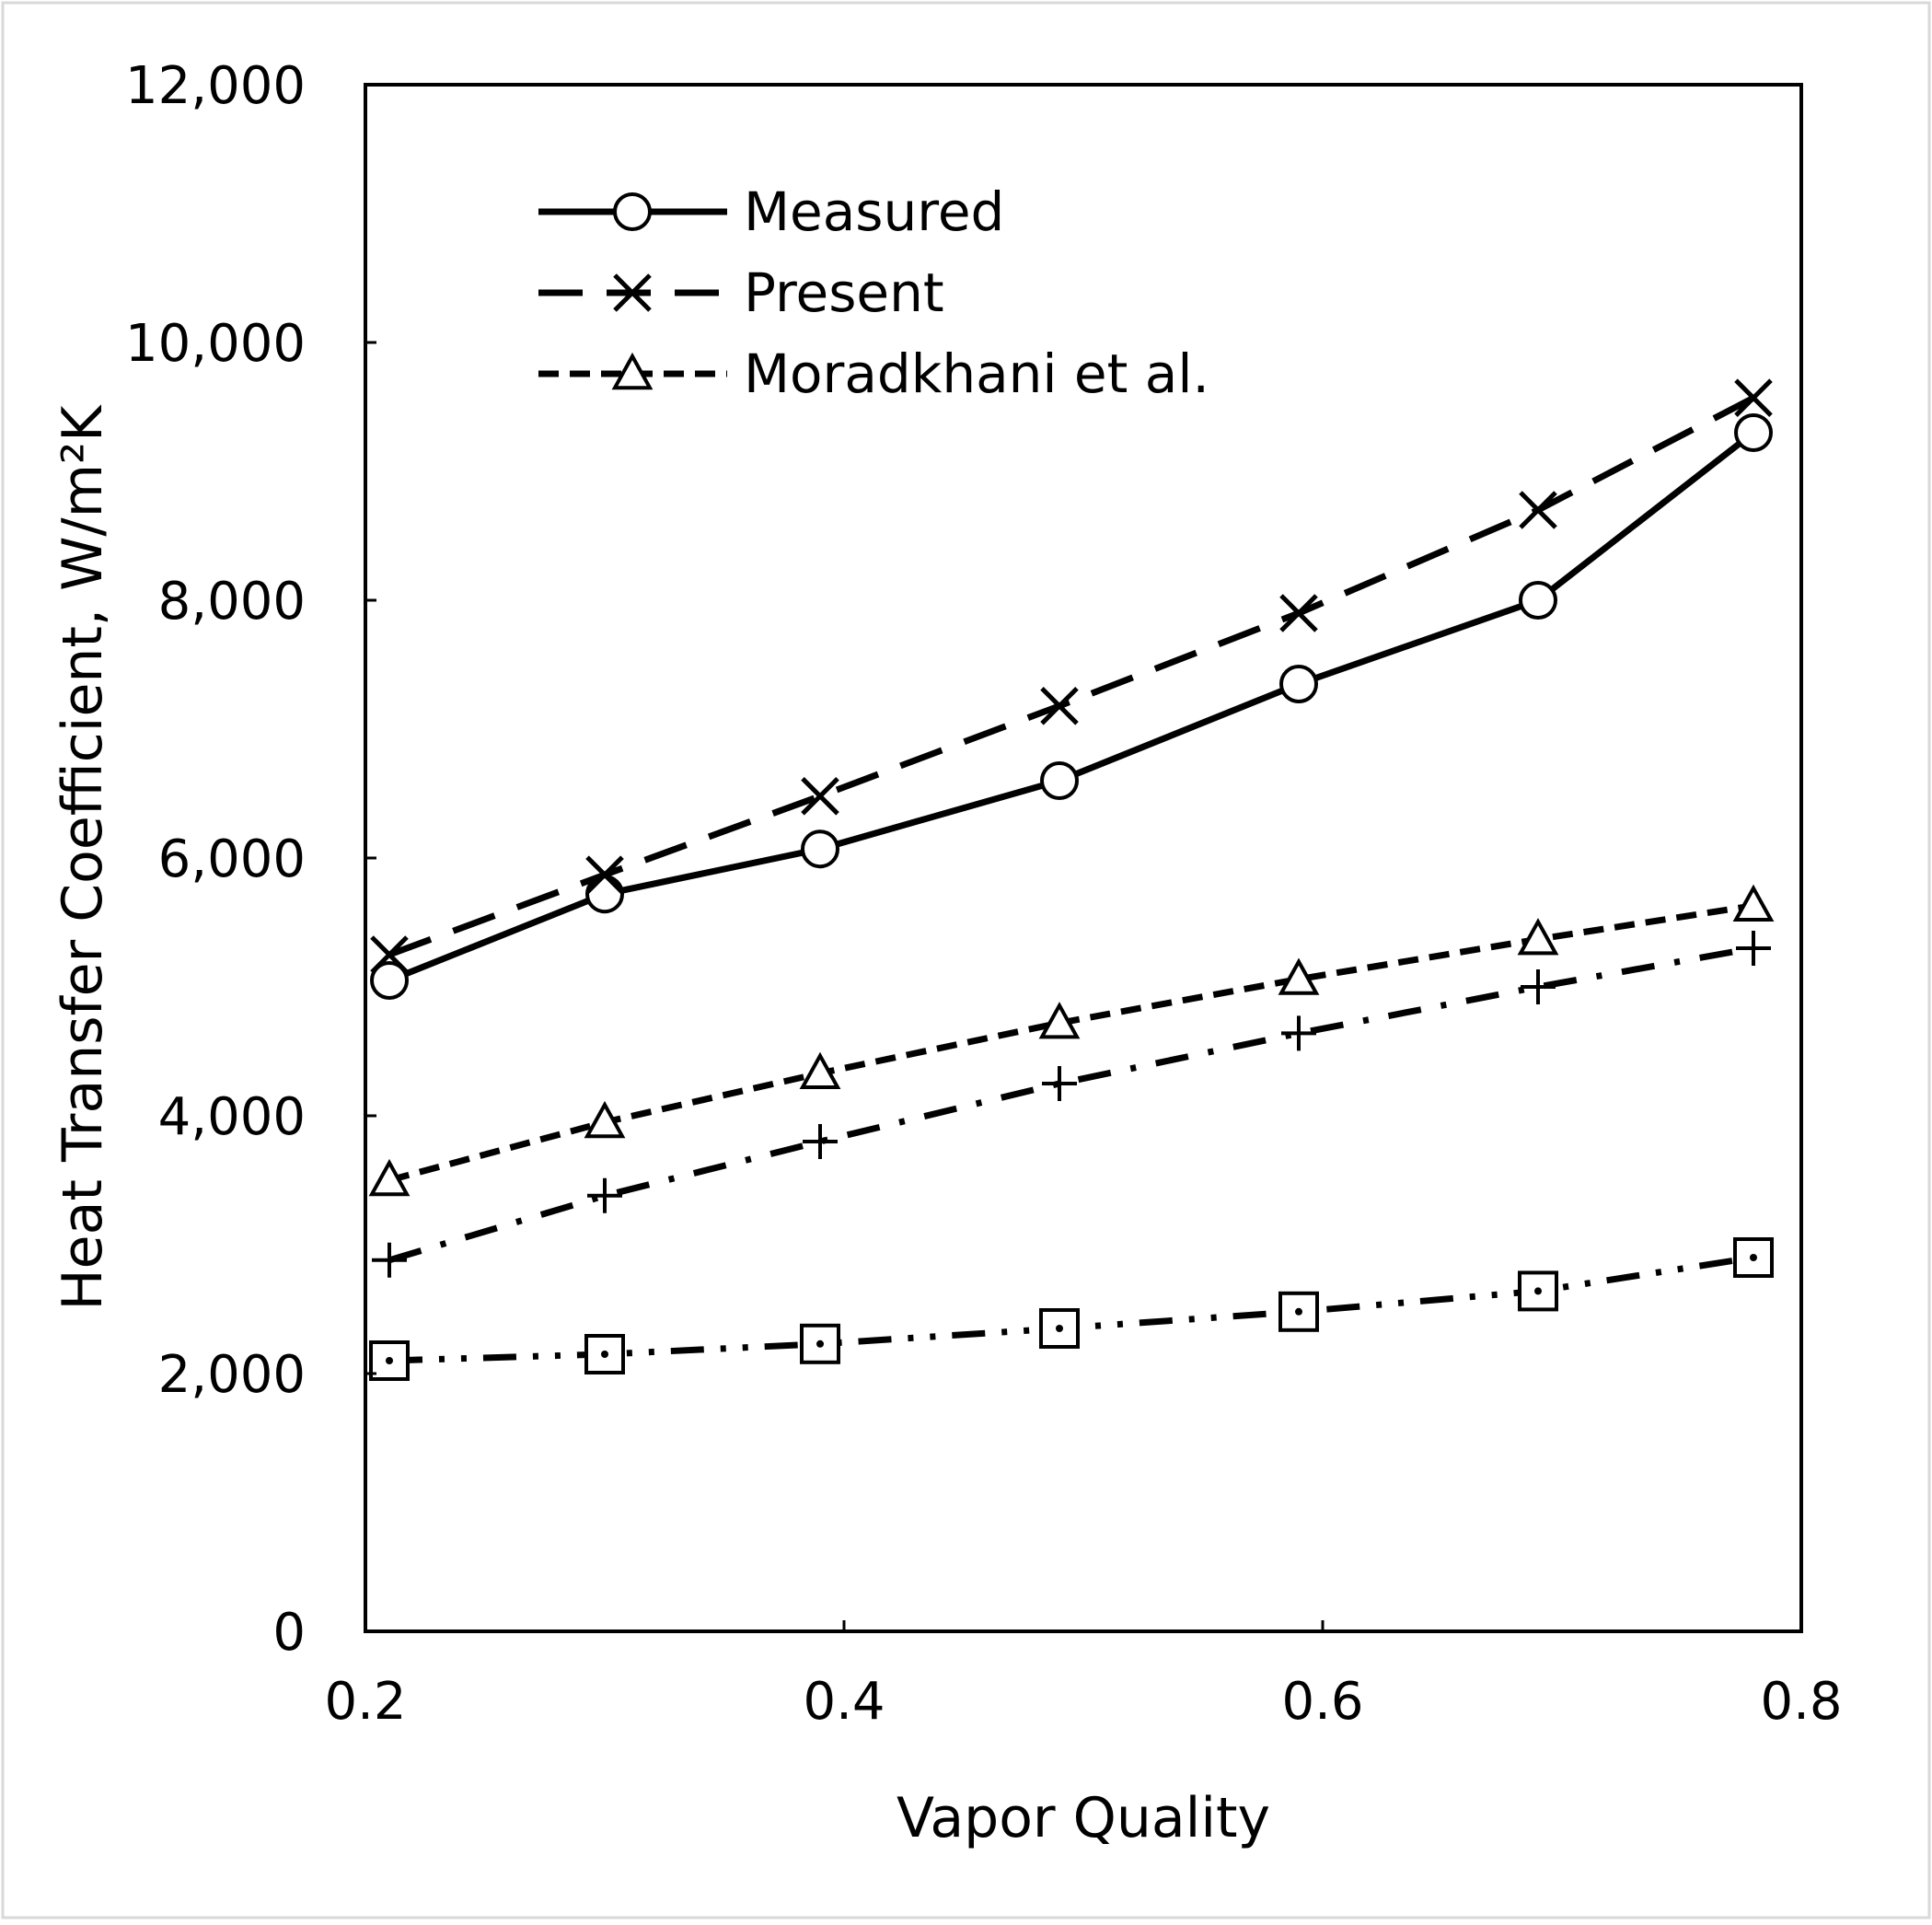 The height and width of the screenshot is (1925, 1932). What do you see at coordinates (1084, 1676) in the screenshot?
I see `x-axis-ticks: 0.2 0.4 0.6 0.8` at bounding box center [1084, 1676].